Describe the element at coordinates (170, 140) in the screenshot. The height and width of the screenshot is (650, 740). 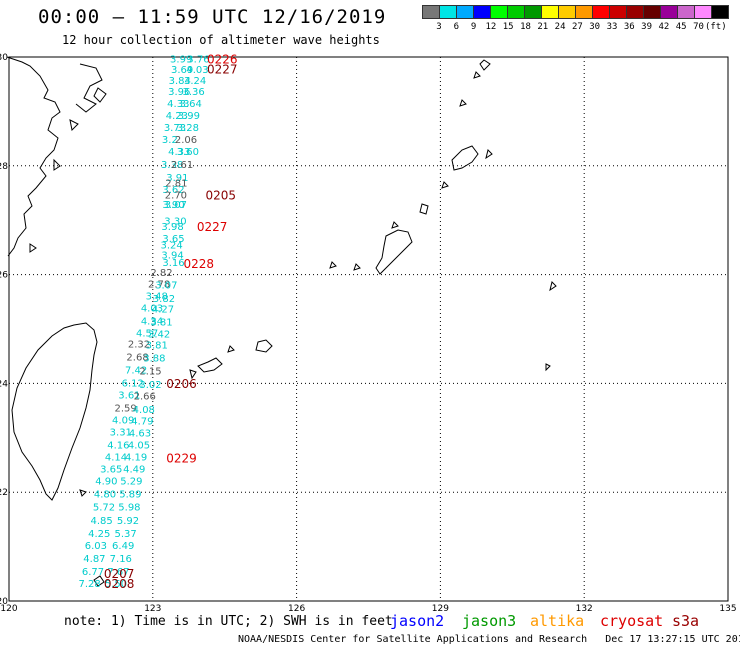
I see `swh-value: 3.2` at that location.